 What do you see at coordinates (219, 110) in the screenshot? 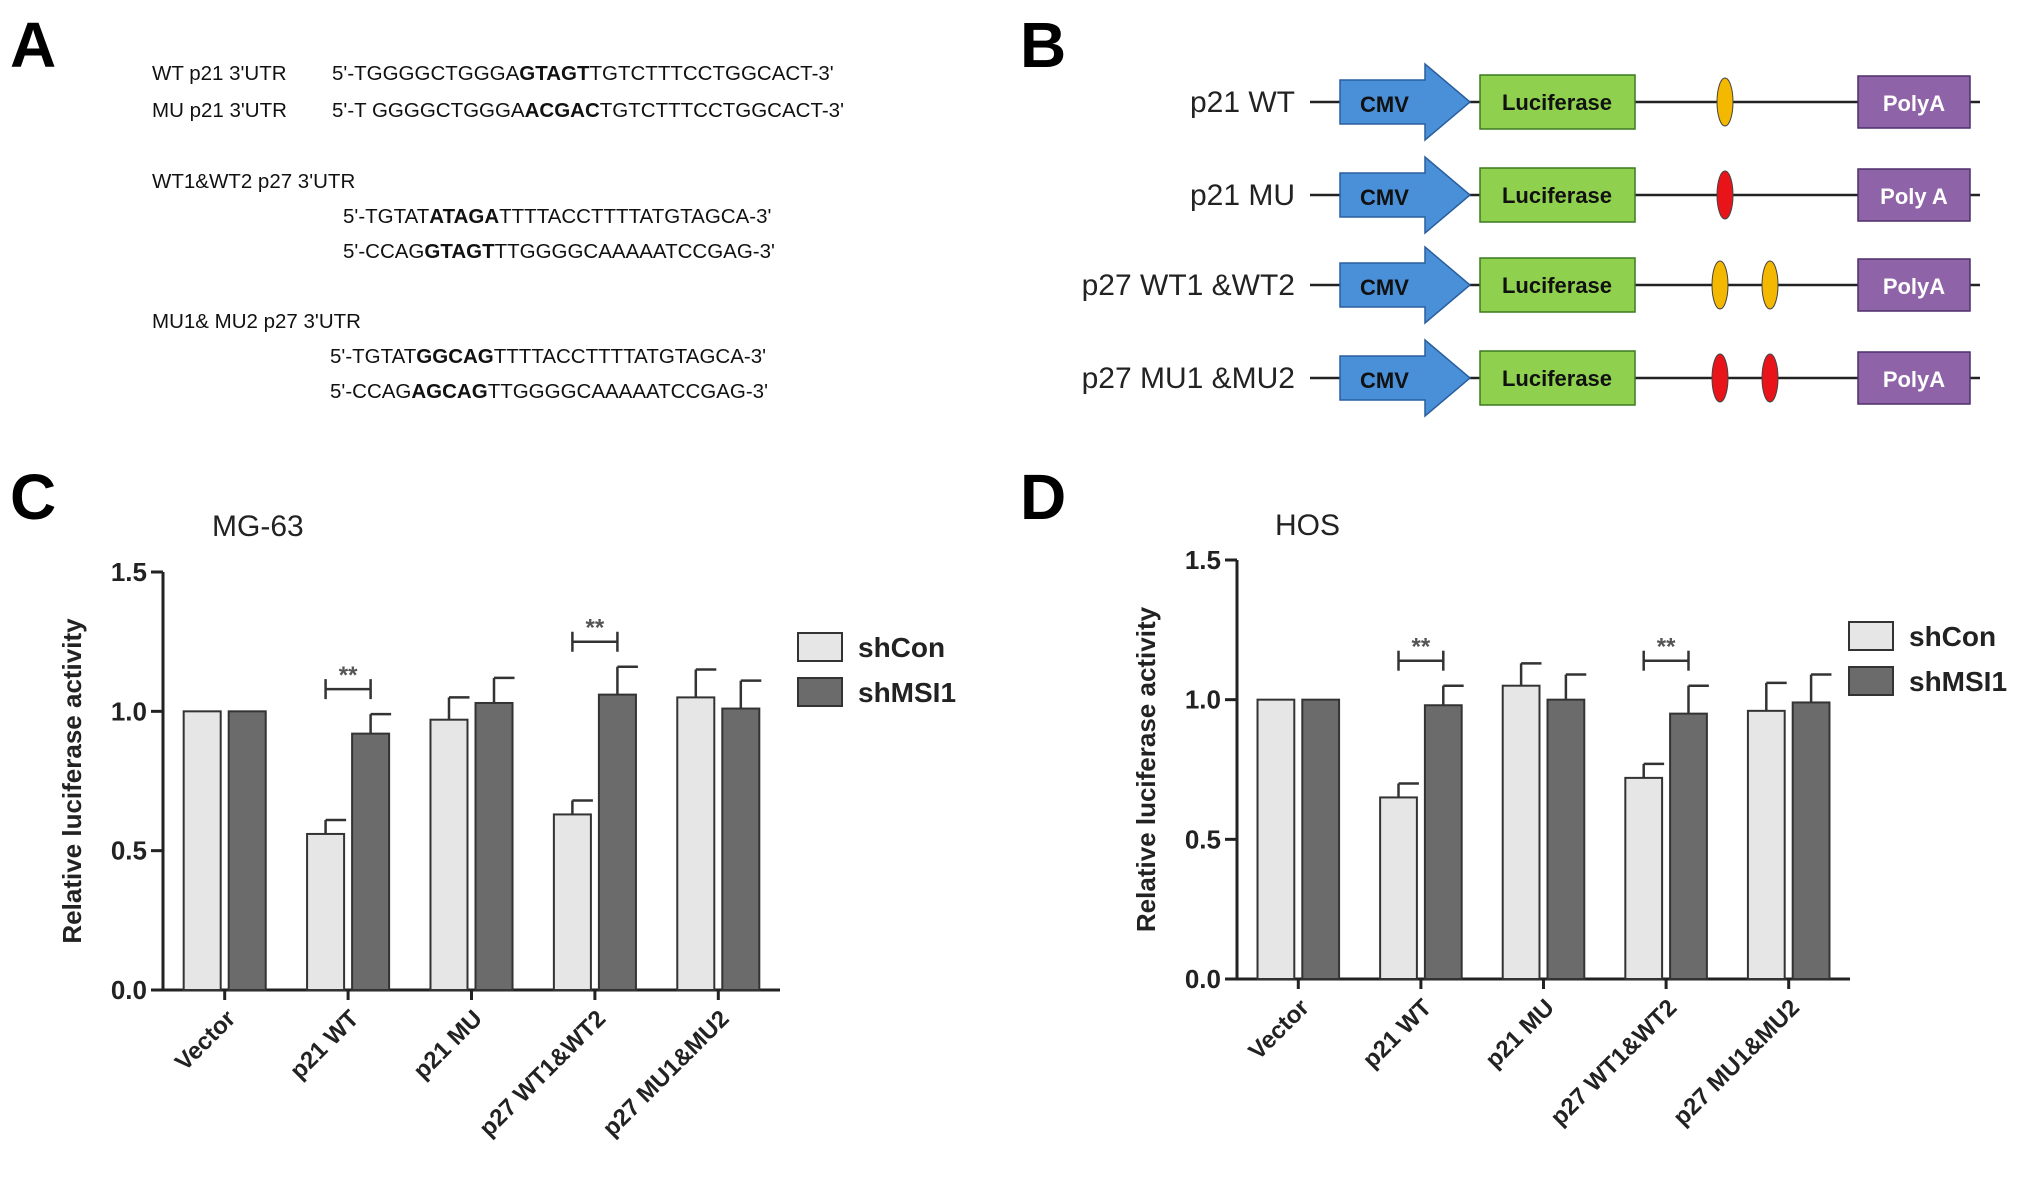
I see `mu-p21-label: MU p21 3'UTR` at bounding box center [219, 110].